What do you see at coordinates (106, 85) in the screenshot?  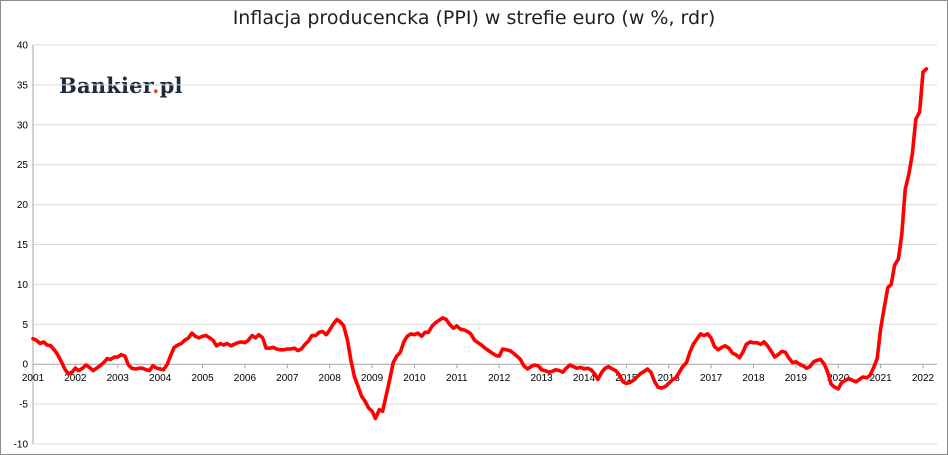 I see `brand-logo-name: Bankier` at bounding box center [106, 85].